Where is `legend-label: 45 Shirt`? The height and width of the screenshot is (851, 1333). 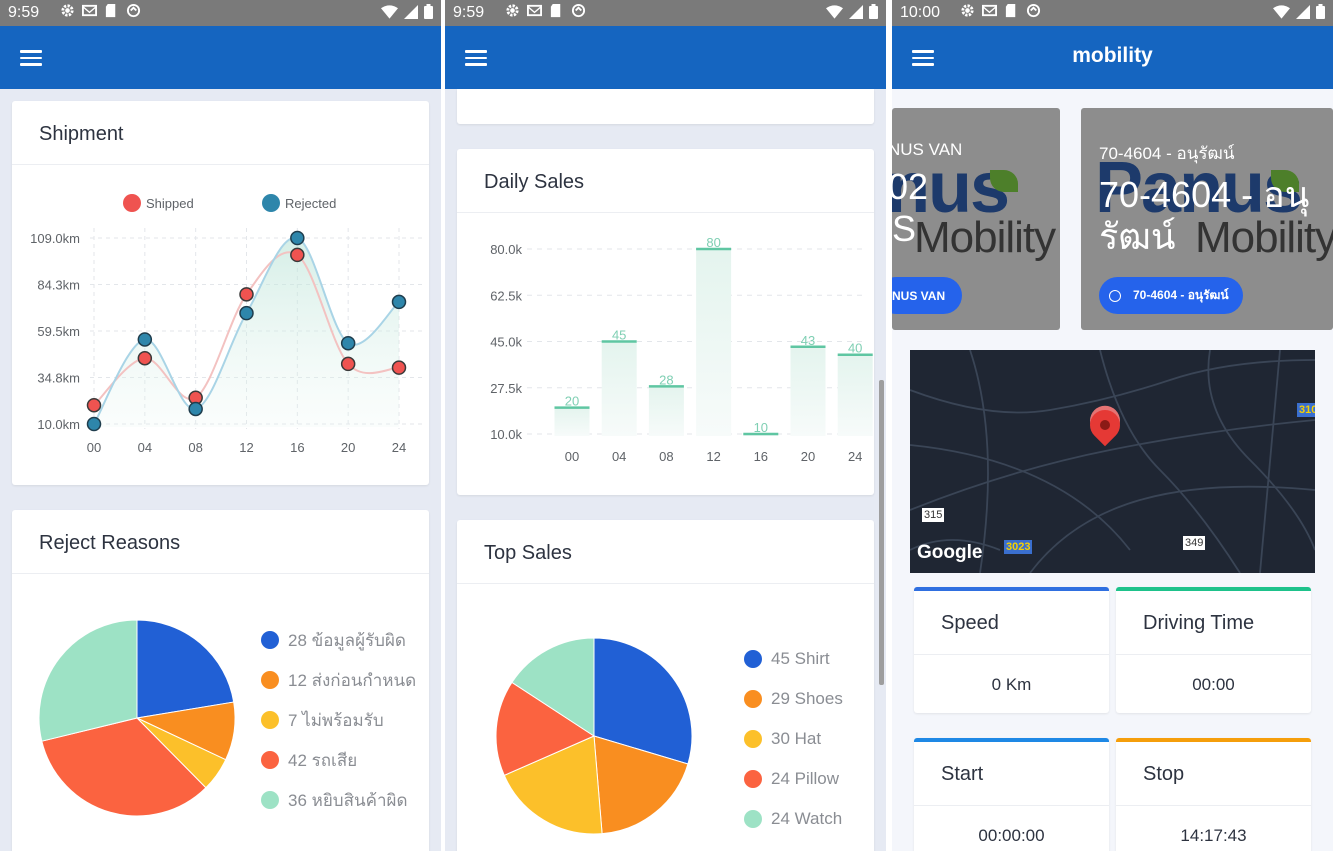
legend-label: 45 Shirt is located at coordinates (800, 658).